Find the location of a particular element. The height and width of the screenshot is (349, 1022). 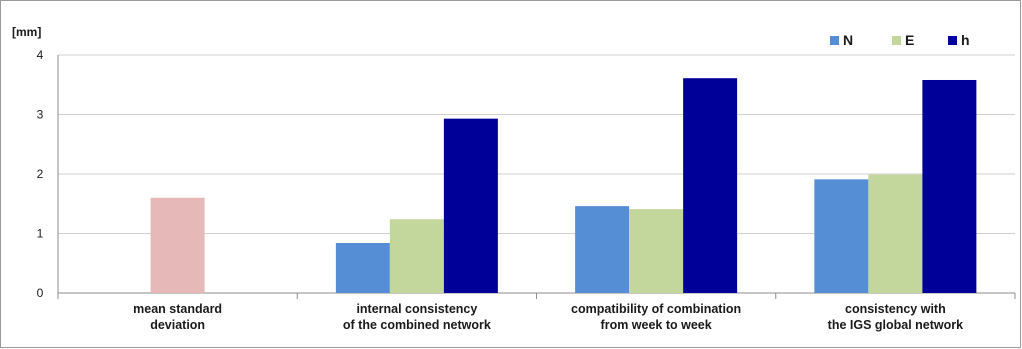

legend-label-E: E is located at coordinates (909, 40).